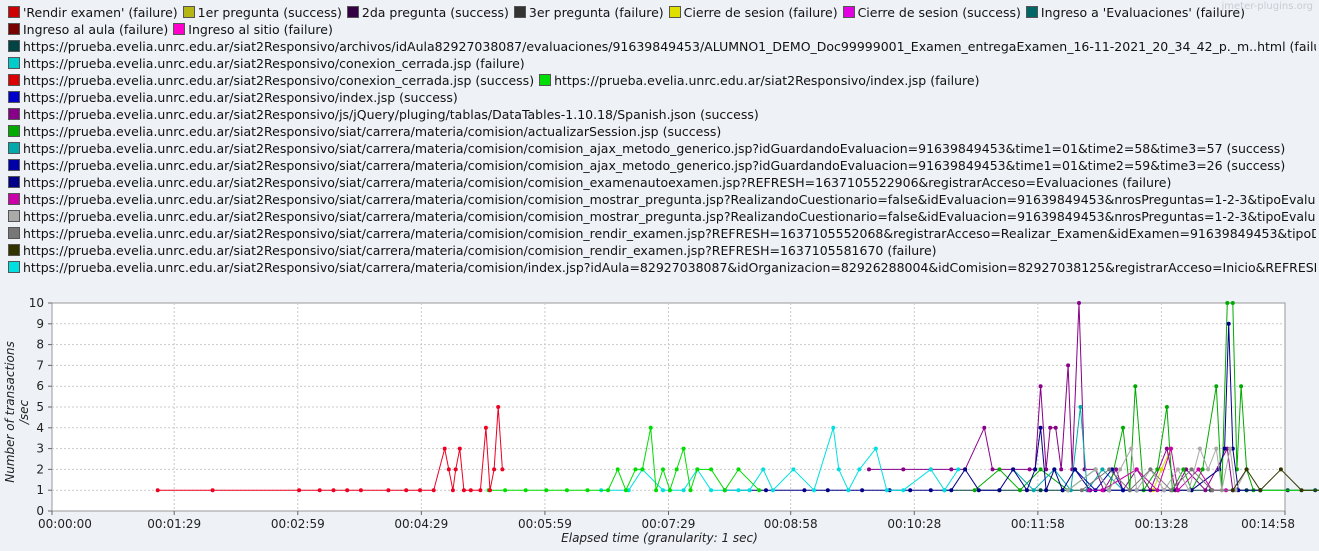 This screenshot has width=1319, height=551. What do you see at coordinates (330, 449) in the screenshot?
I see `series` at bounding box center [330, 449].